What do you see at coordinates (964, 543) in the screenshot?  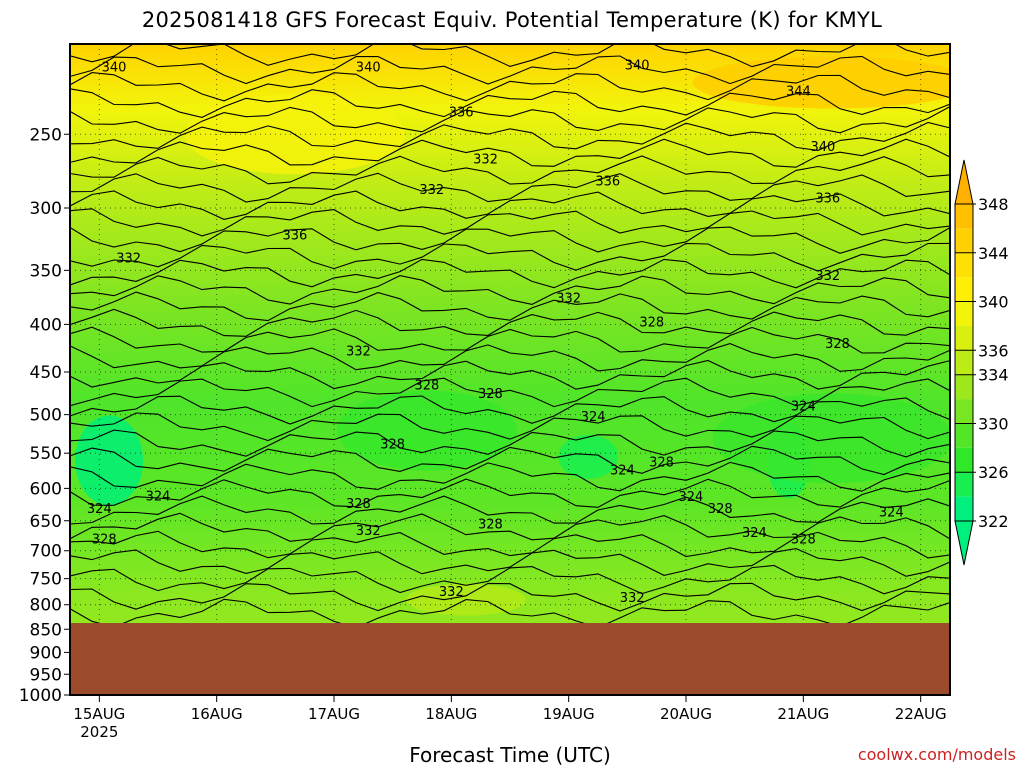 I see `colorbar-arrow-bottom` at bounding box center [964, 543].